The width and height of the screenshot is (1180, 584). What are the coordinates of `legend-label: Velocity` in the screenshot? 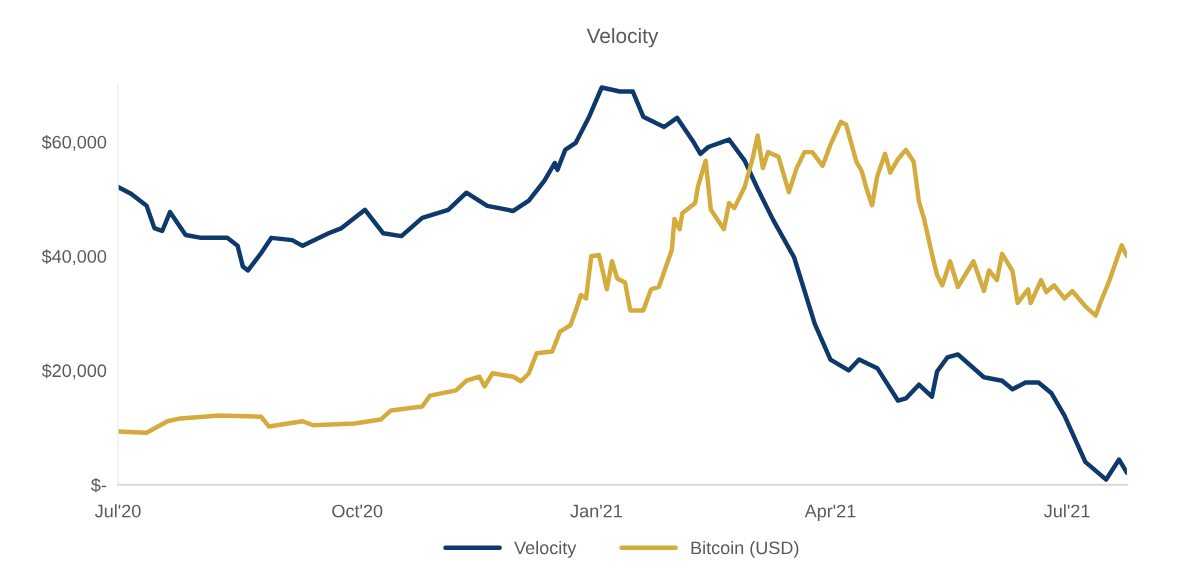 It's located at (545, 549).